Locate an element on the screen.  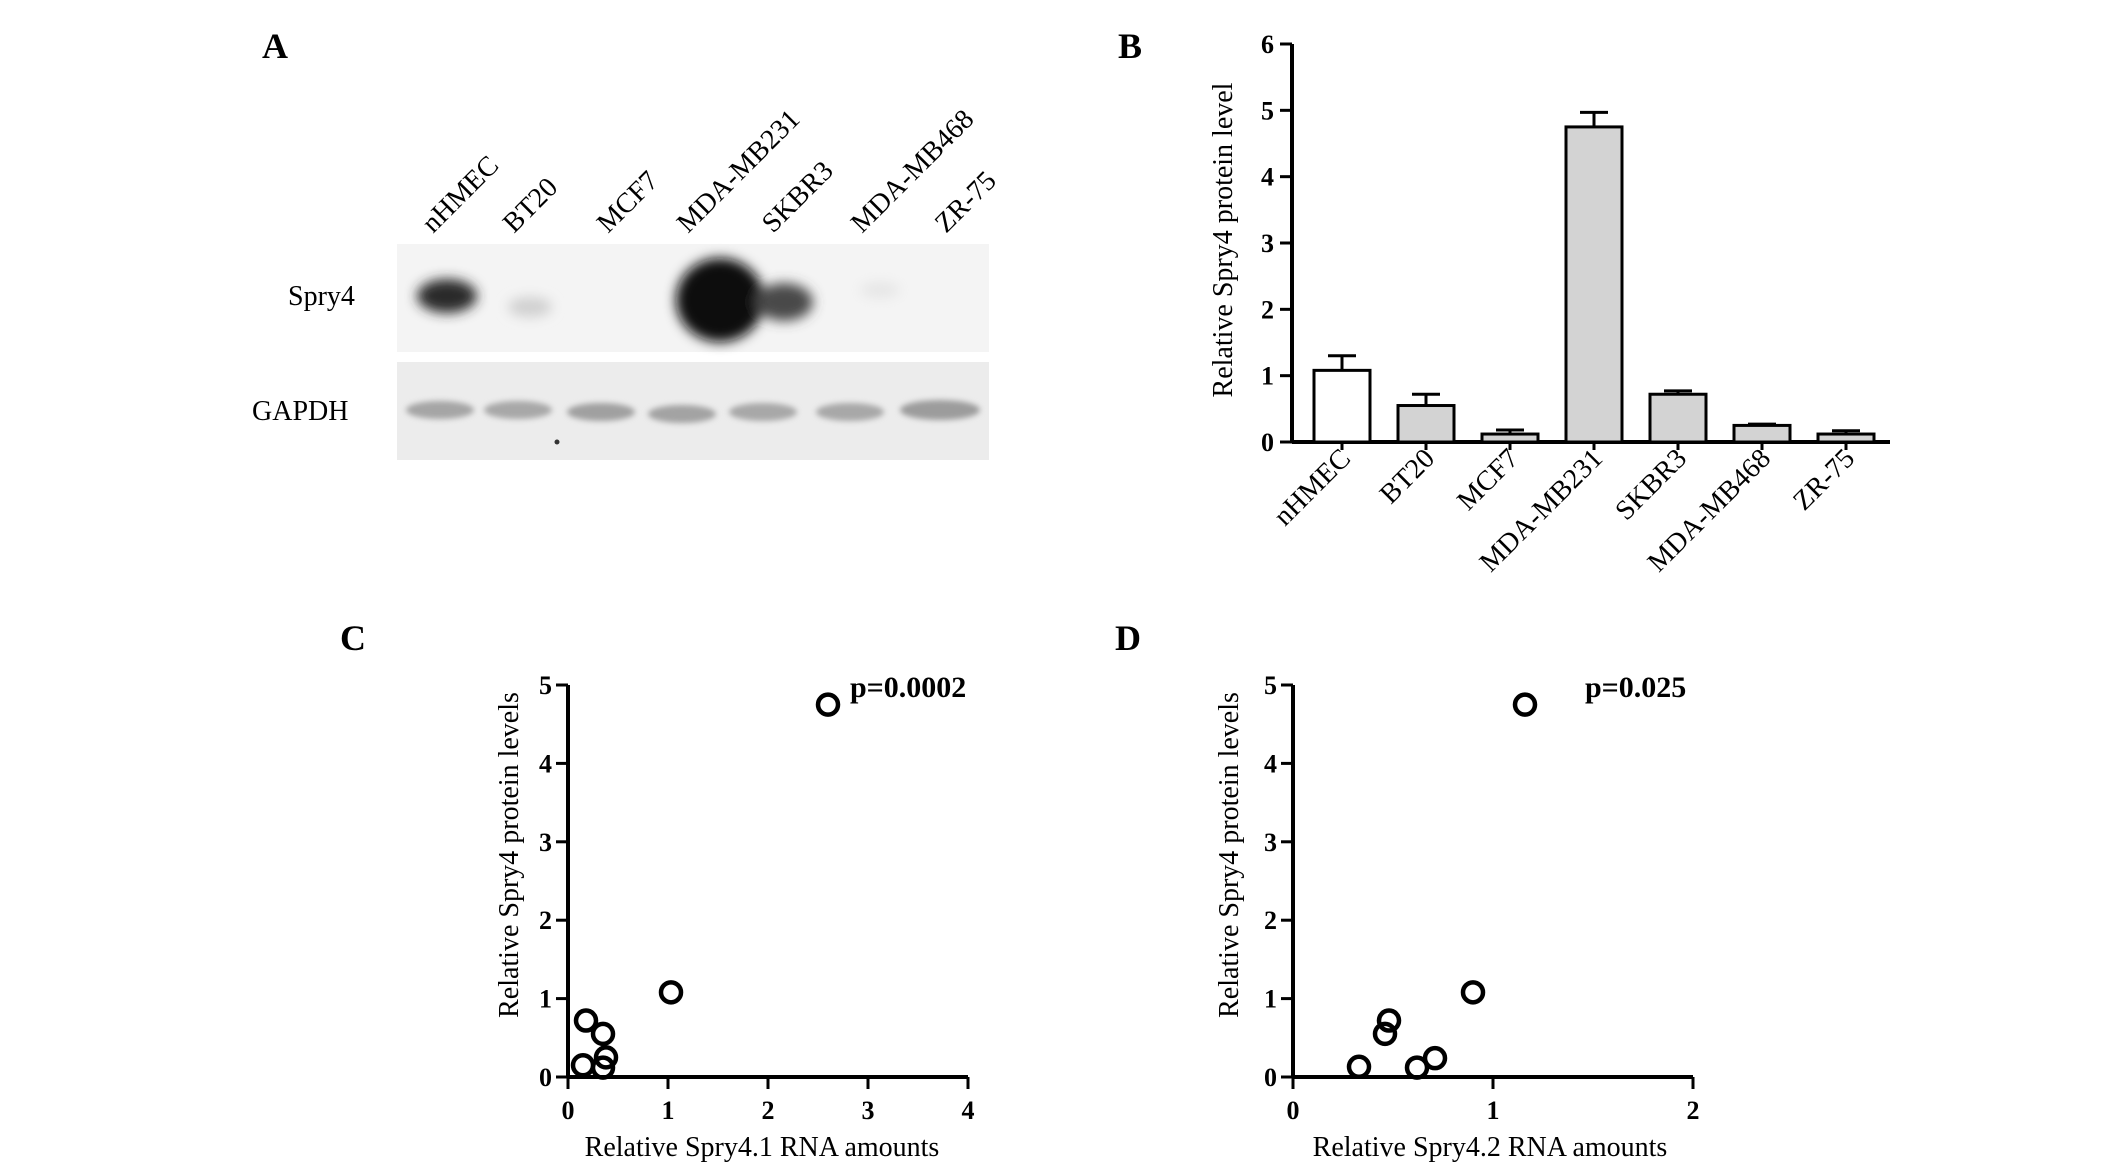
bar-mda-mb468 is located at coordinates (1762, 433).